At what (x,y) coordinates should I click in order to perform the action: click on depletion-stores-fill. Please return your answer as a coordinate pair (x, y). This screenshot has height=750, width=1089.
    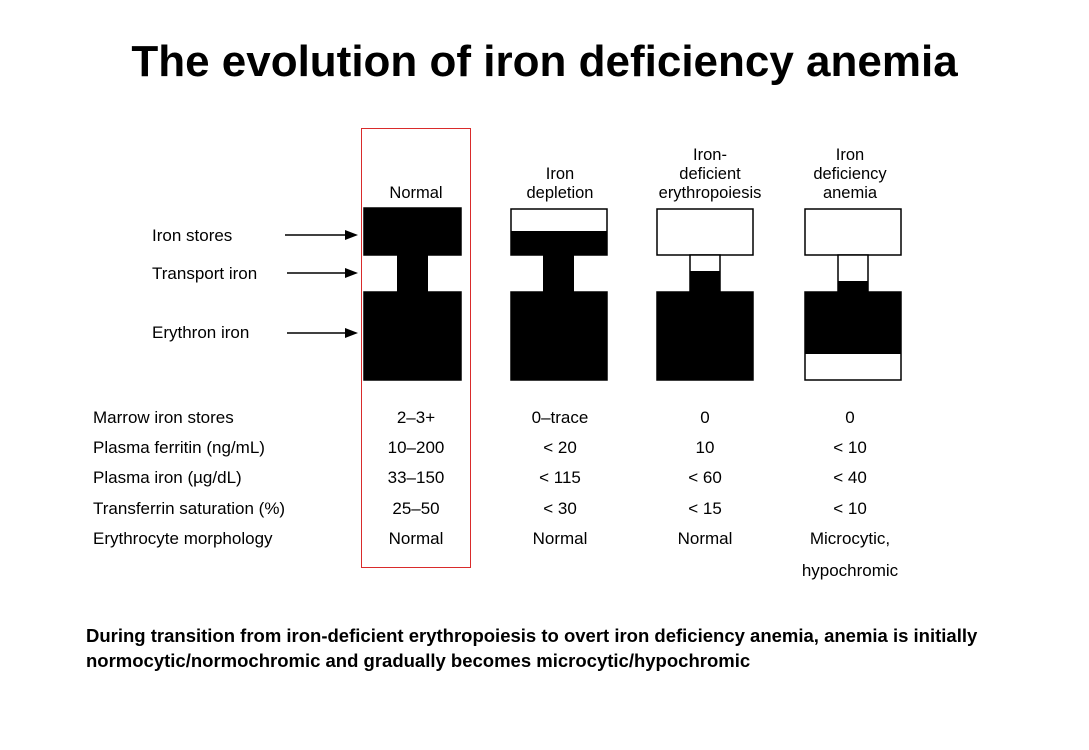
    Looking at the image, I should click on (559, 243).